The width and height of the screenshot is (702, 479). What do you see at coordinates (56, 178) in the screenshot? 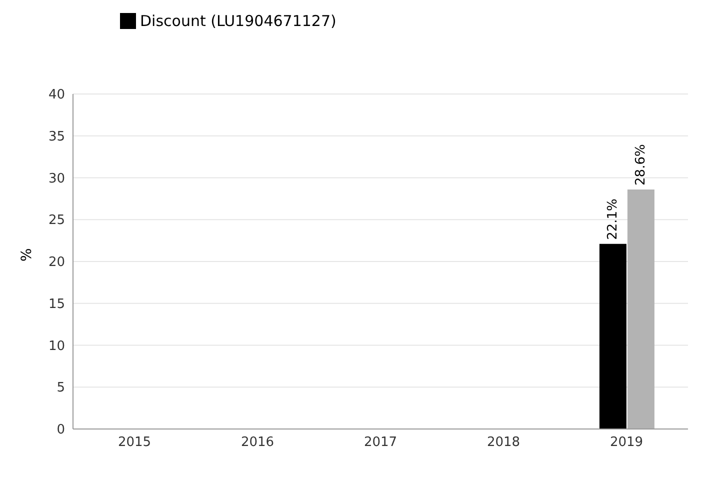
I see `y-tick-label: 30` at bounding box center [56, 178].